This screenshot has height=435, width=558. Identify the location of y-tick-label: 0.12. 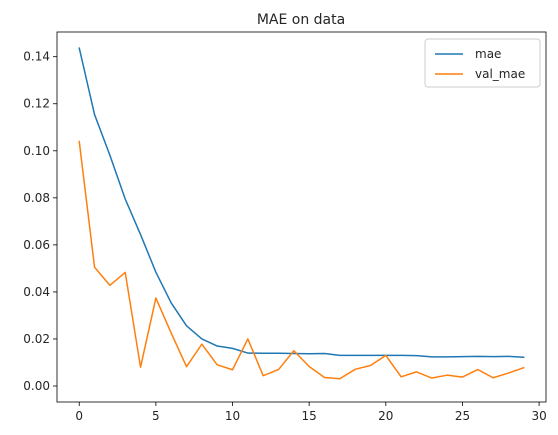
(36, 104).